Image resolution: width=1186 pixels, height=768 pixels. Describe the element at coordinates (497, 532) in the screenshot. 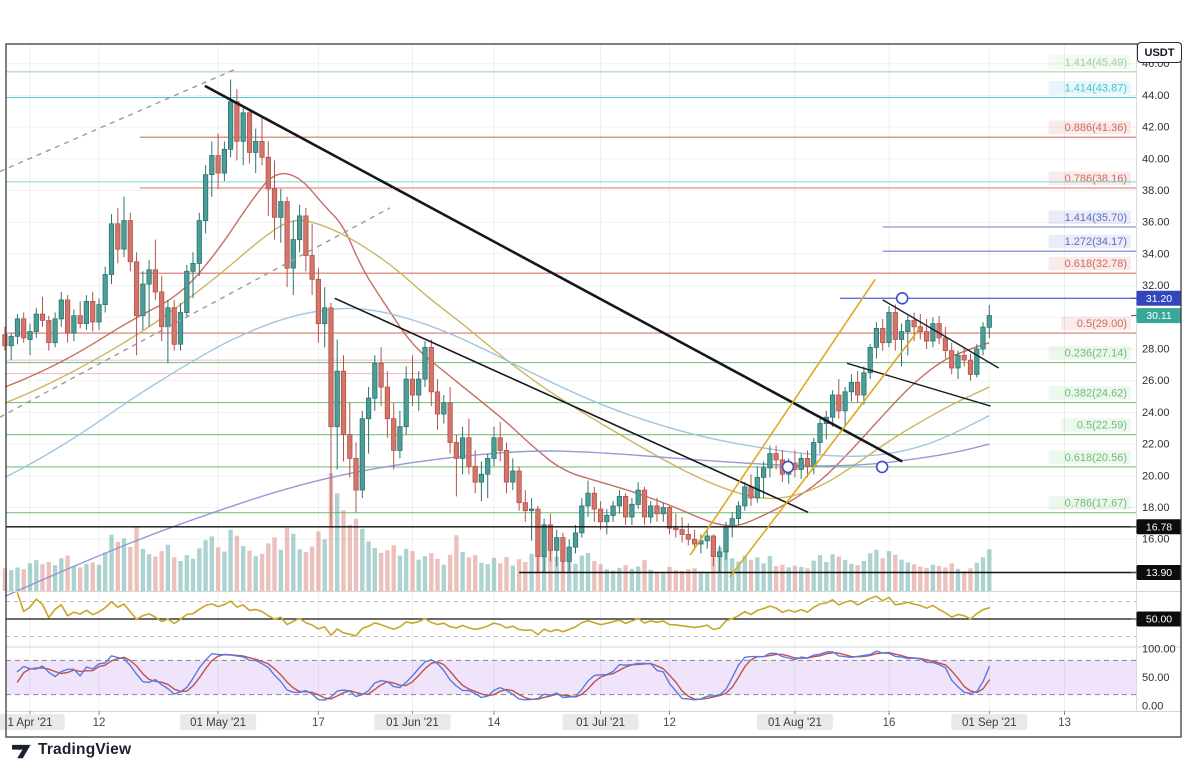

I see `volume-bars` at that location.